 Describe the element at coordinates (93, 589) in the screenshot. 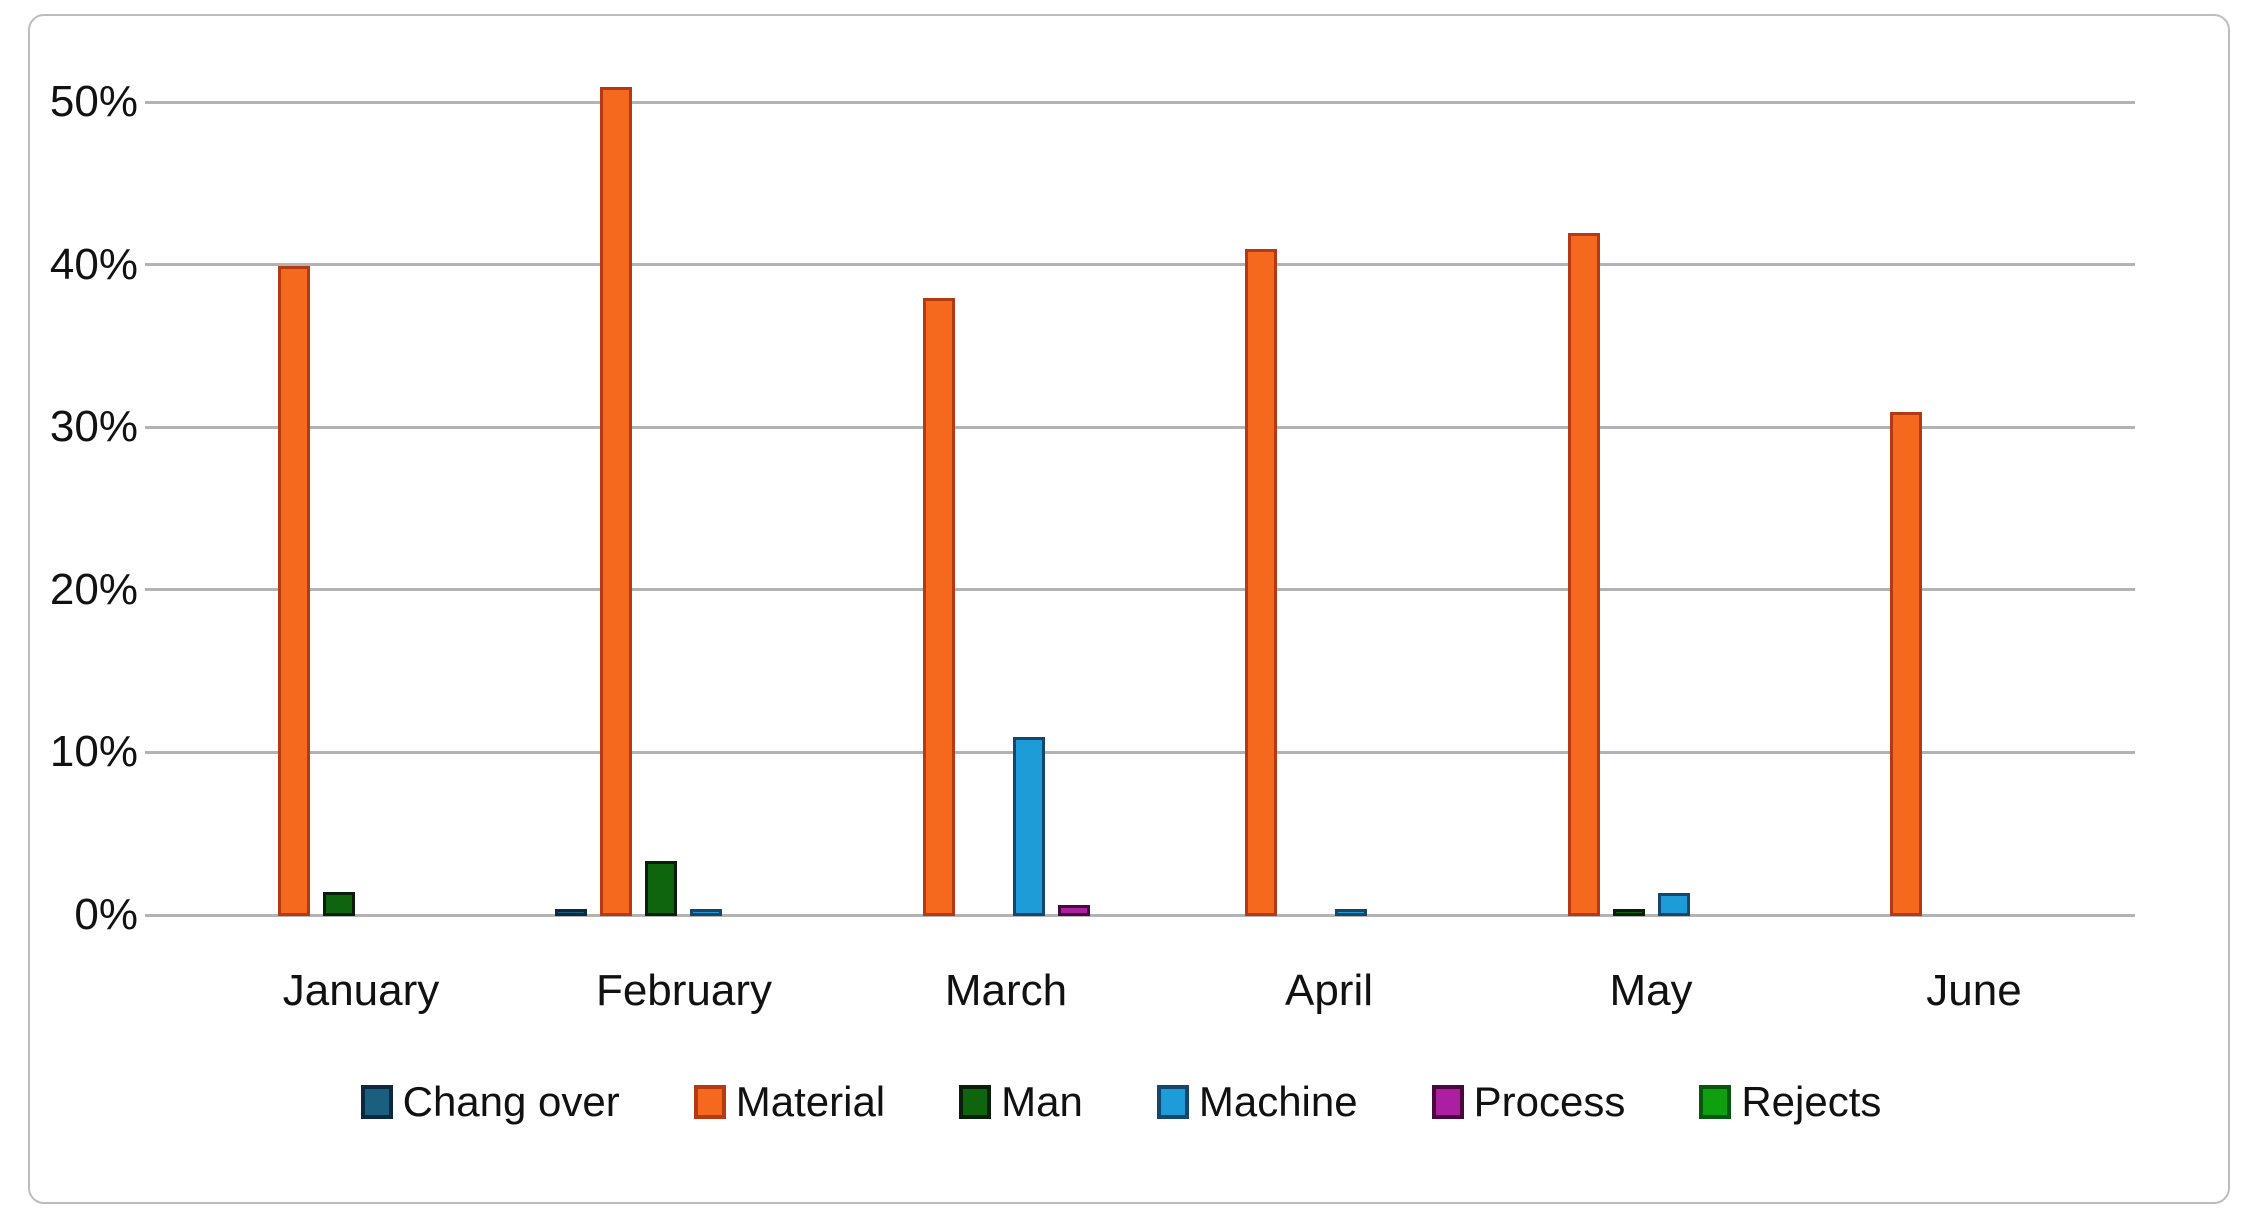

I see `y-tick-label: 20%` at that location.